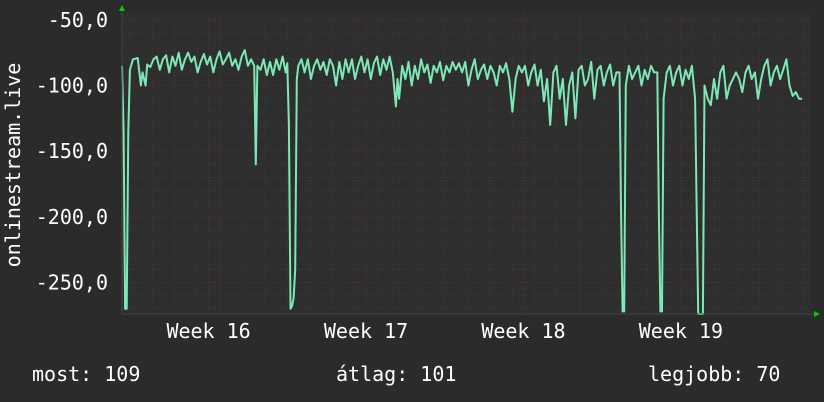 Image resolution: width=824 pixels, height=402 pixels. I want to click on y-axis-label: onlinestream.live, so click(13, 165).